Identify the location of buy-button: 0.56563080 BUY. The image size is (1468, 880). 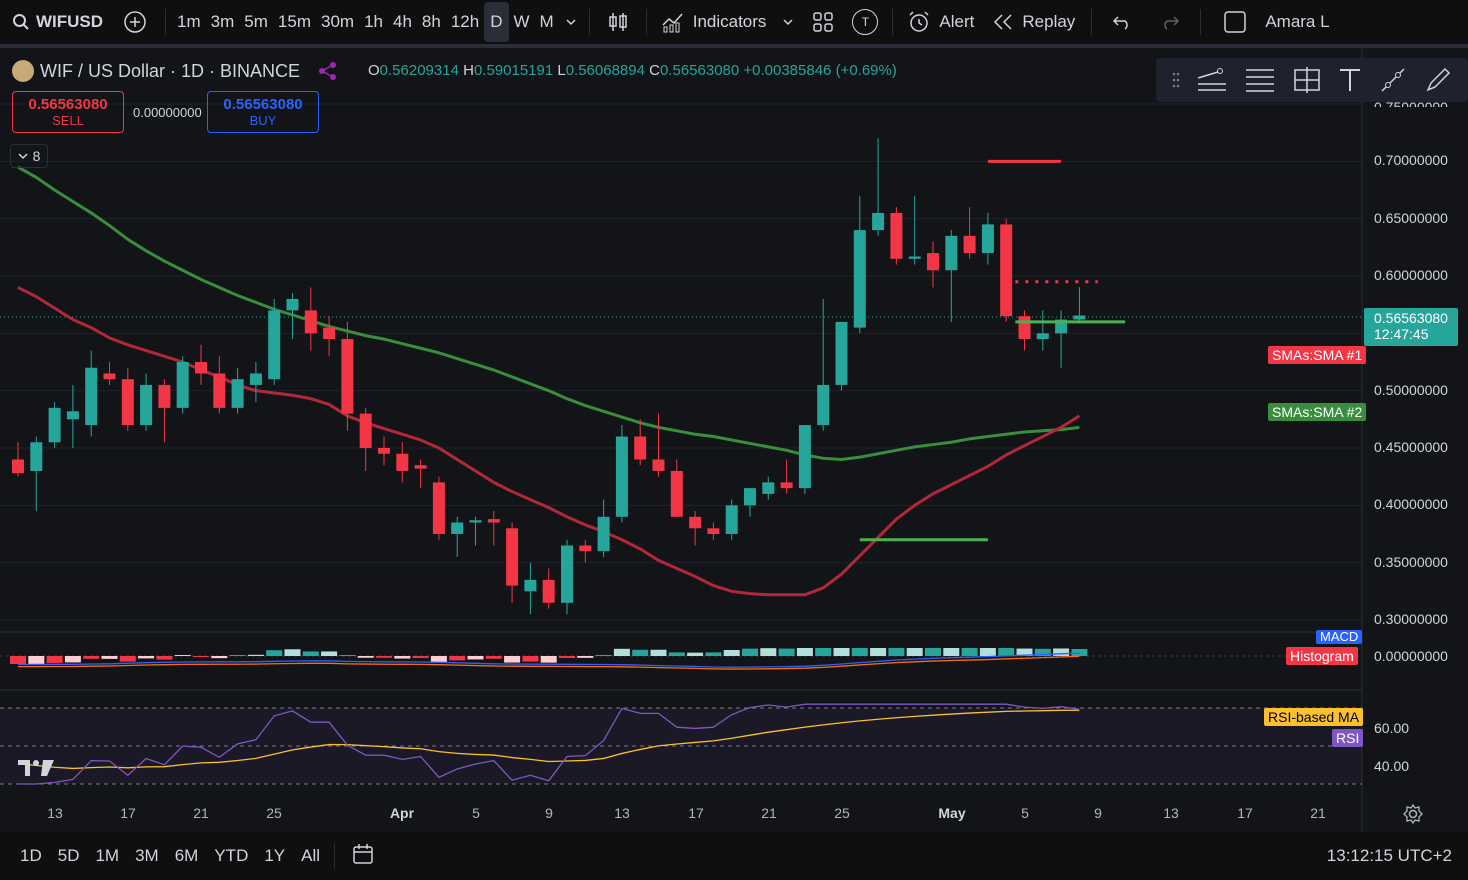
(263, 112).